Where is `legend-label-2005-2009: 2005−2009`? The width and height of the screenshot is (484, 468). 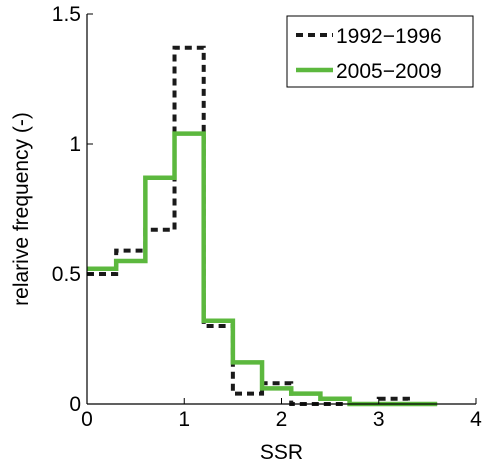 legend-label-2005-2009: 2005−2009 is located at coordinates (389, 71).